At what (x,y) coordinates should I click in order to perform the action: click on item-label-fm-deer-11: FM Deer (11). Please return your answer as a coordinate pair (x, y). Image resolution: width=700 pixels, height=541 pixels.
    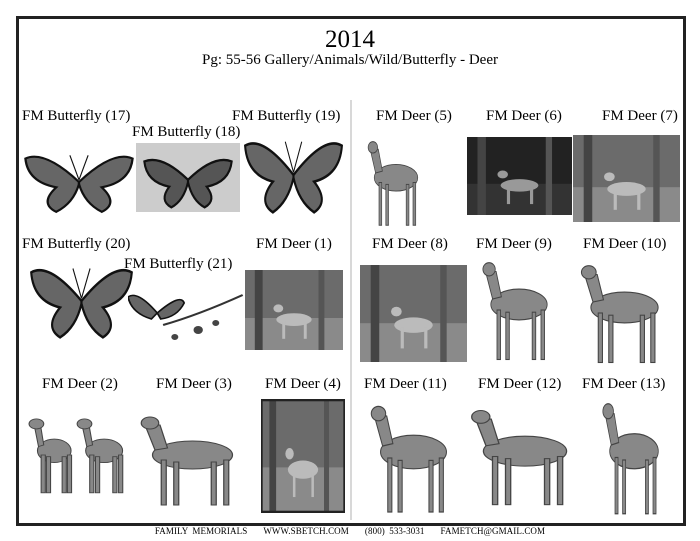
    Looking at the image, I should click on (405, 384).